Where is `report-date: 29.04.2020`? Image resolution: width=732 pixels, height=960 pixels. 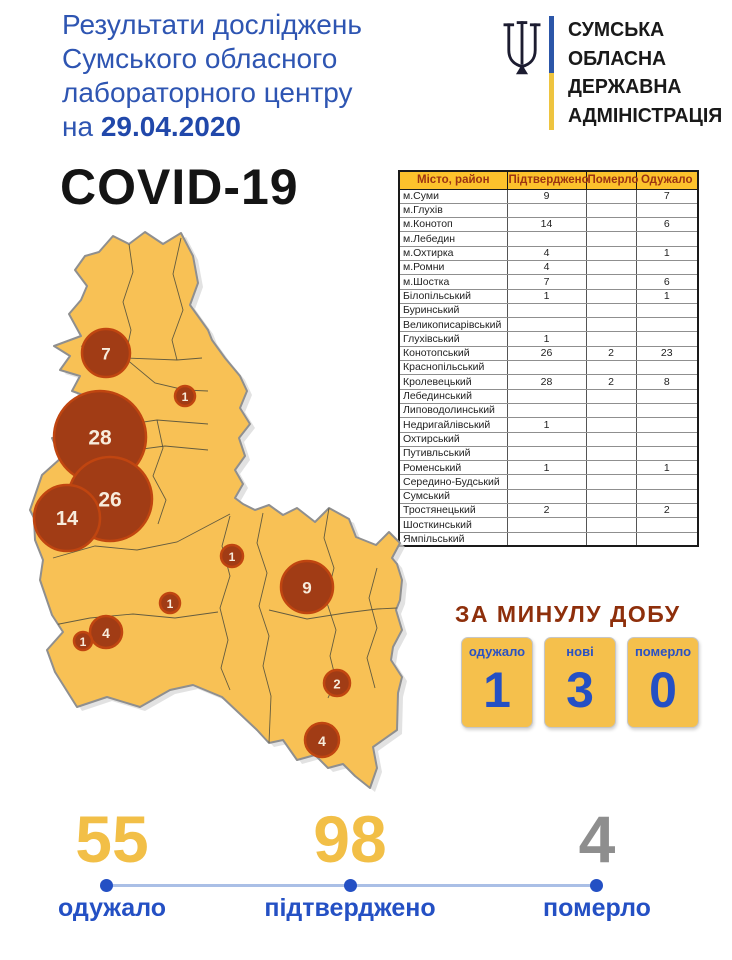
report-date: 29.04.2020 is located at coordinates (170, 126).